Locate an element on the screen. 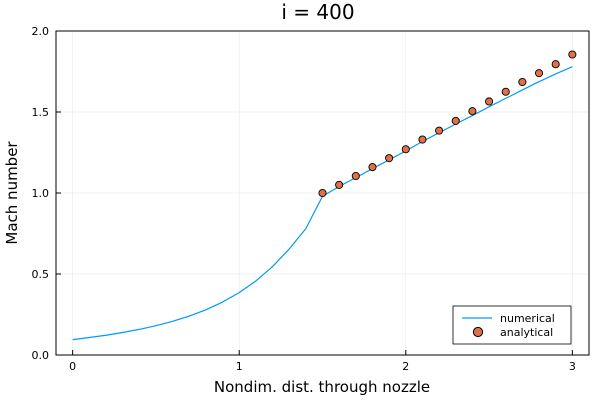 This screenshot has width=600, height=400. x-tick-label: 2 is located at coordinates (405, 366).